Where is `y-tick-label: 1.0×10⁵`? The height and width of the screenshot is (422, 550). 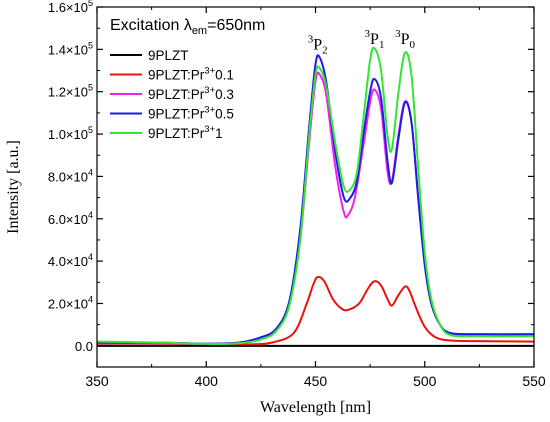
y-tick-label: 1.0×10⁵ is located at coordinates (70, 133).